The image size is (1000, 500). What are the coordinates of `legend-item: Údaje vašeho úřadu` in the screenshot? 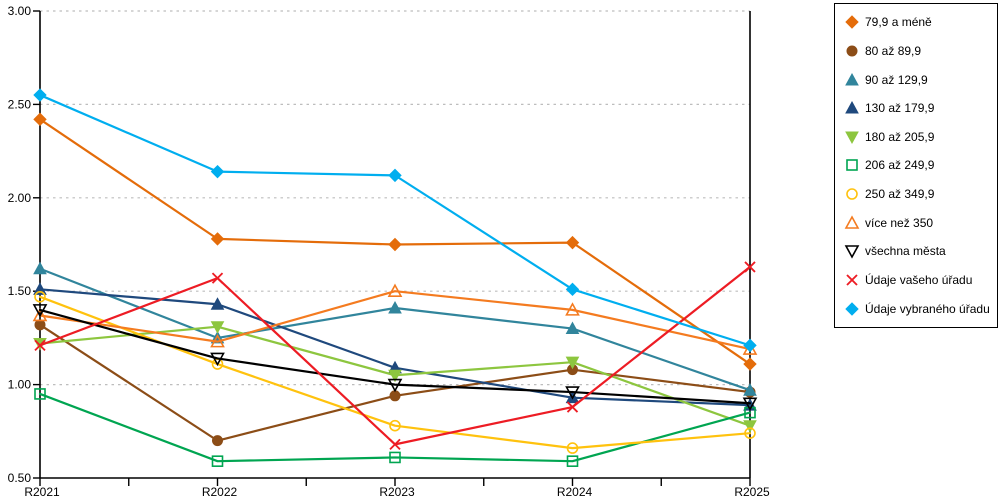 It's located at (918, 280).